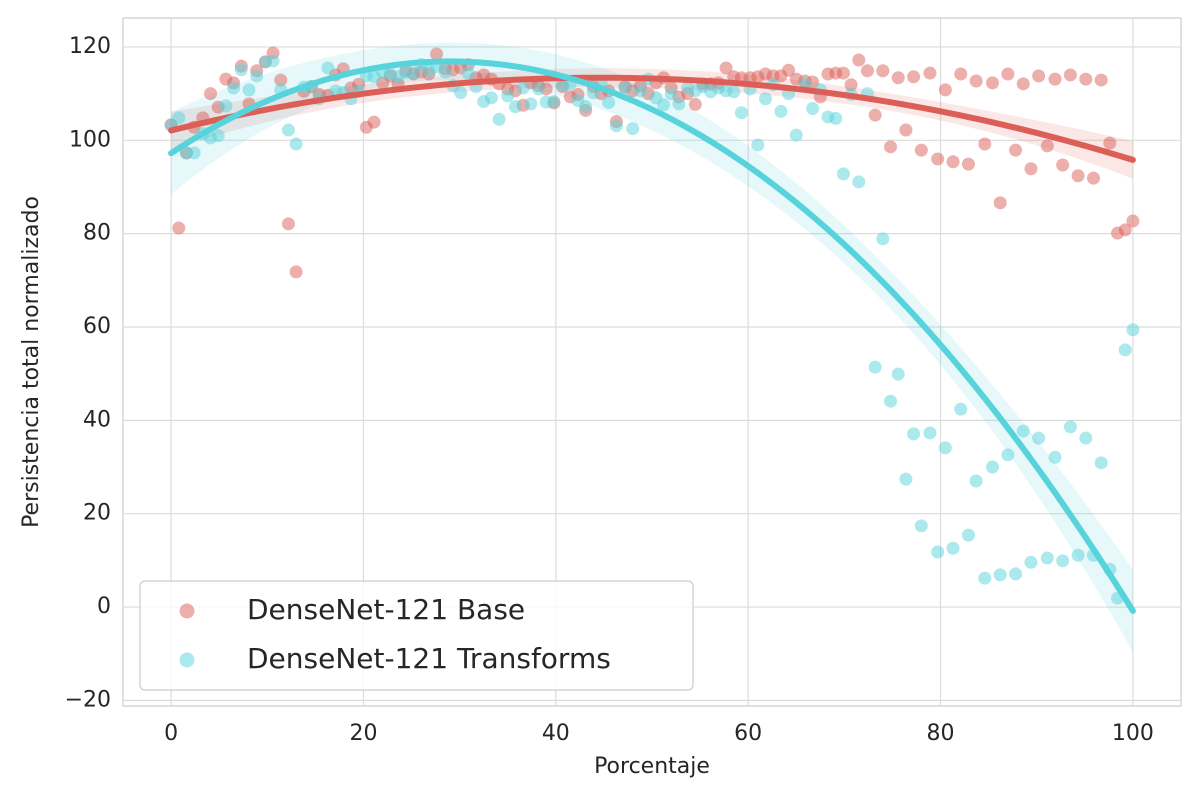 The image size is (1200, 800). I want to click on y-tick-label: 60, so click(97, 326).